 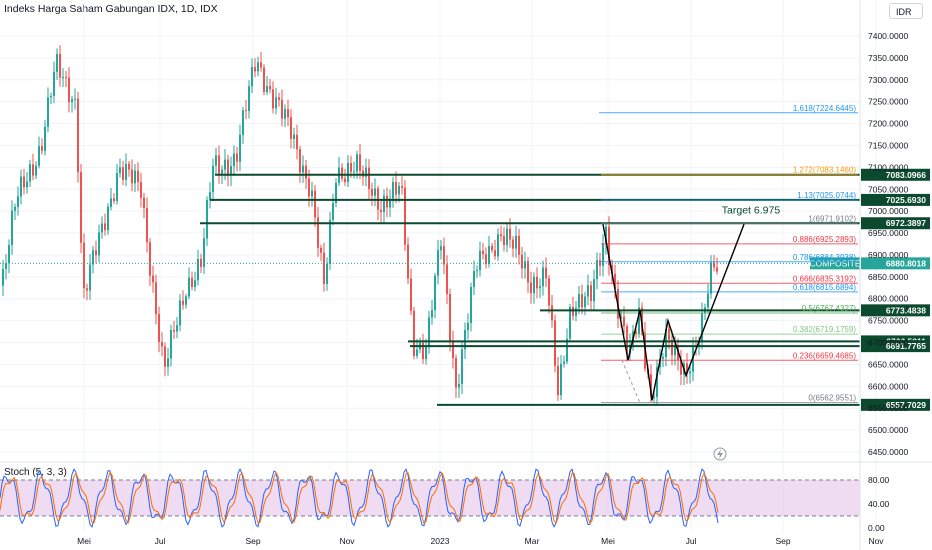 I want to click on fib-label: 0.236(6659.4685), so click(x=825, y=355).